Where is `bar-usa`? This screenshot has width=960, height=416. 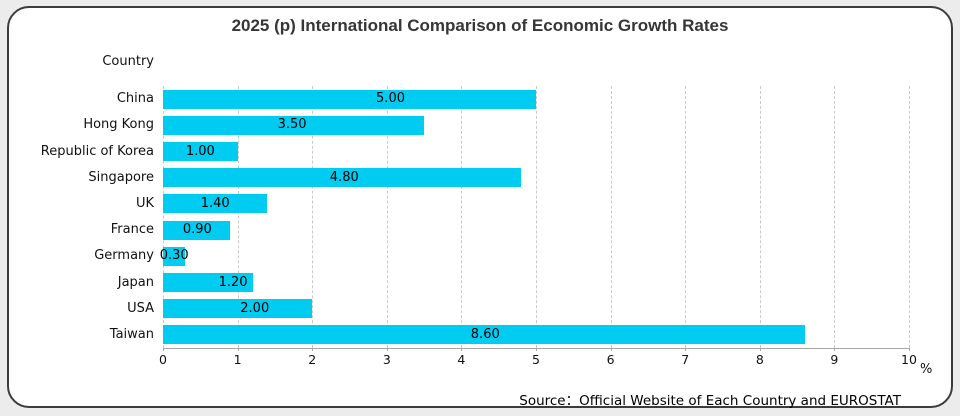
bar-usa is located at coordinates (238, 309).